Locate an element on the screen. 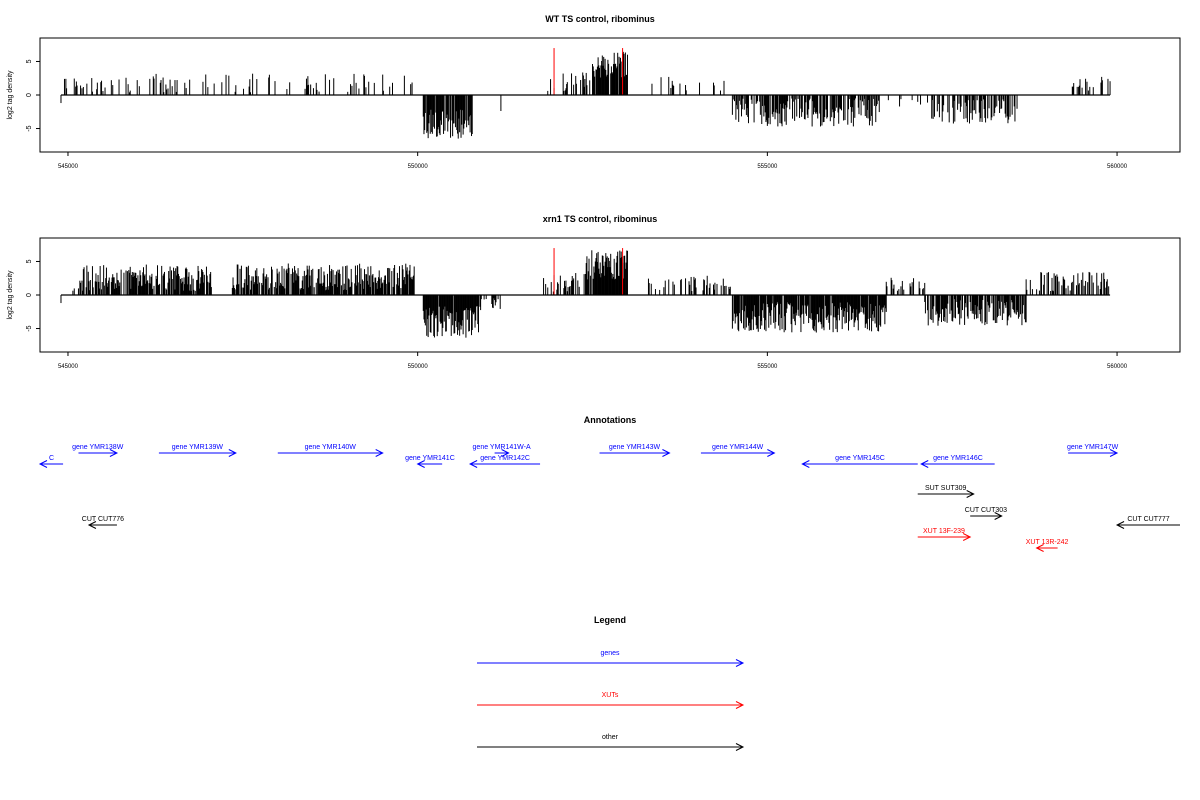 This screenshot has height=800, width=1200. feature-label: XUT 13R-242 is located at coordinates (1047, 542).